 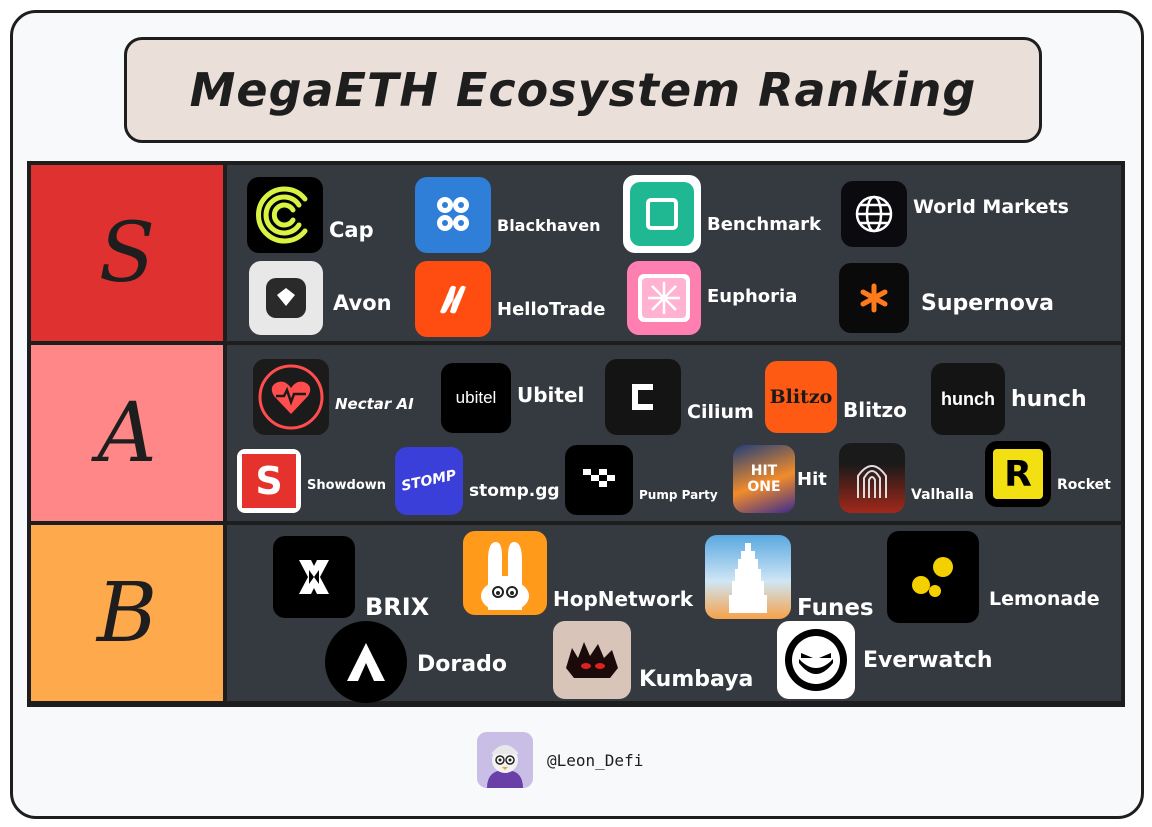 I want to click on tier-b-label: B, so click(x=127, y=613).